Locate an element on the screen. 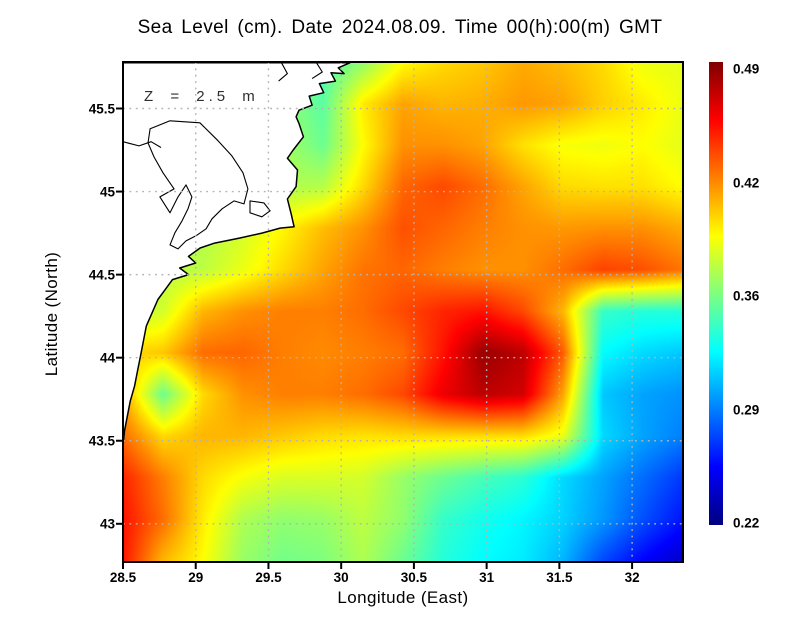 Image resolution: width=800 pixels, height=618 pixels. y-tick-label: 43.5 is located at coordinates (101, 441).